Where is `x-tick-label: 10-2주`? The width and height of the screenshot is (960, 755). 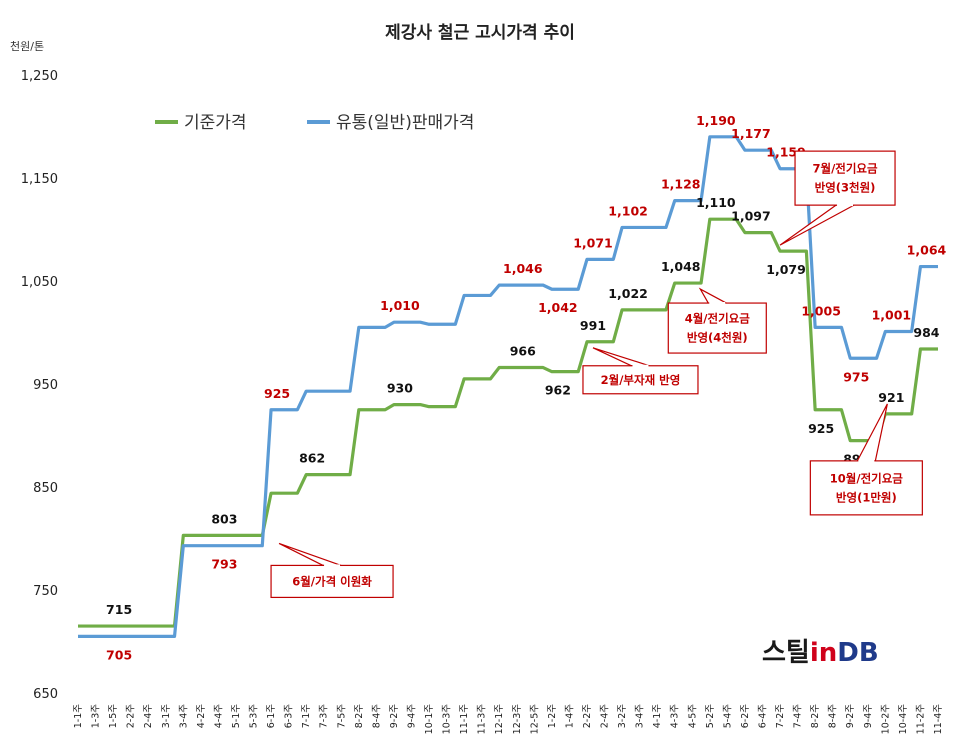 x-tick-label: 10-2주 is located at coordinates (885, 719).